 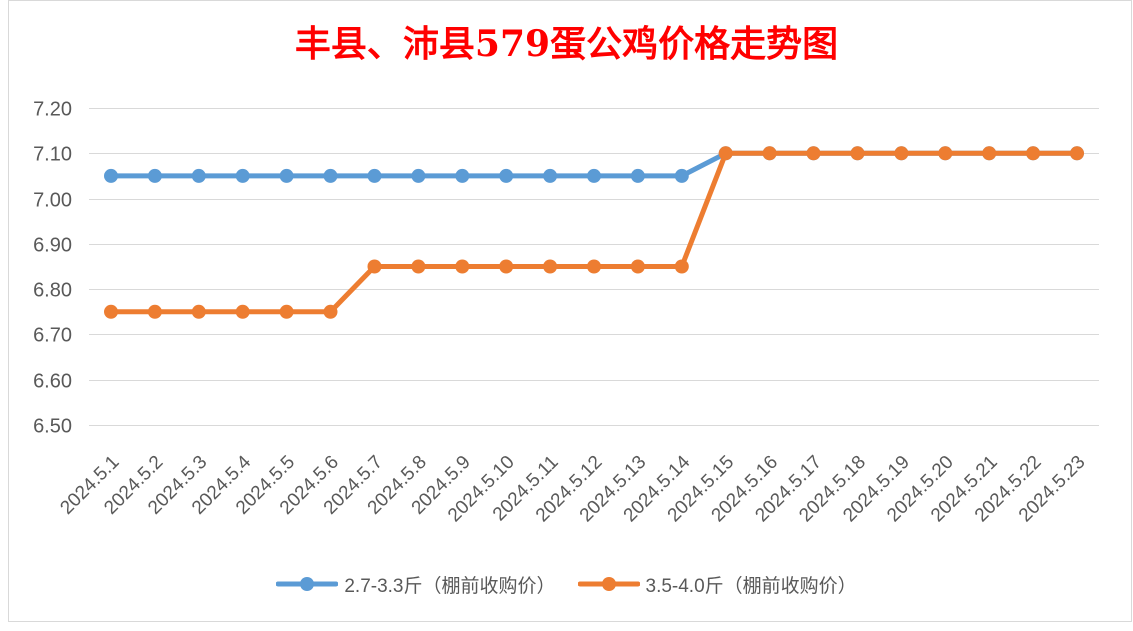 What do you see at coordinates (52, 201) in the screenshot?
I see `y-tick-label: 7.00` at bounding box center [52, 201].